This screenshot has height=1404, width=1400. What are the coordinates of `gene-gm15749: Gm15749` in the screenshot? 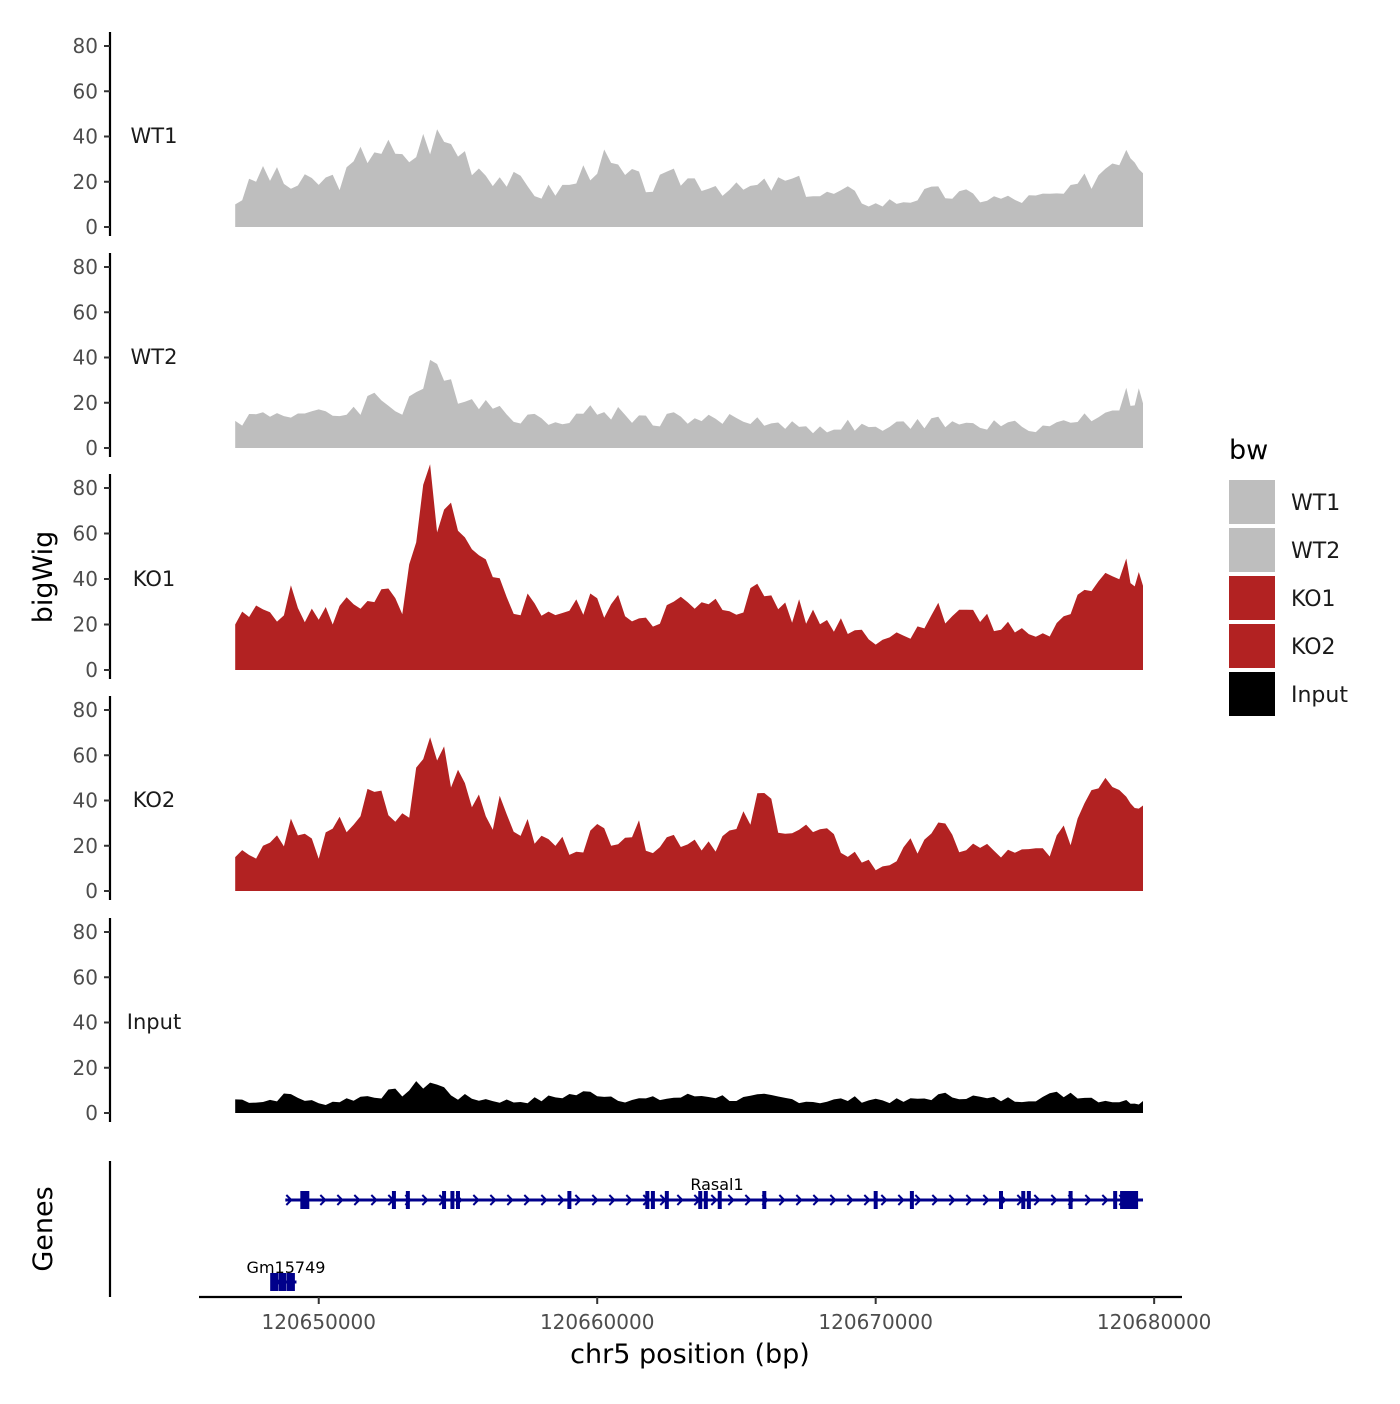 It's located at (286, 1274).